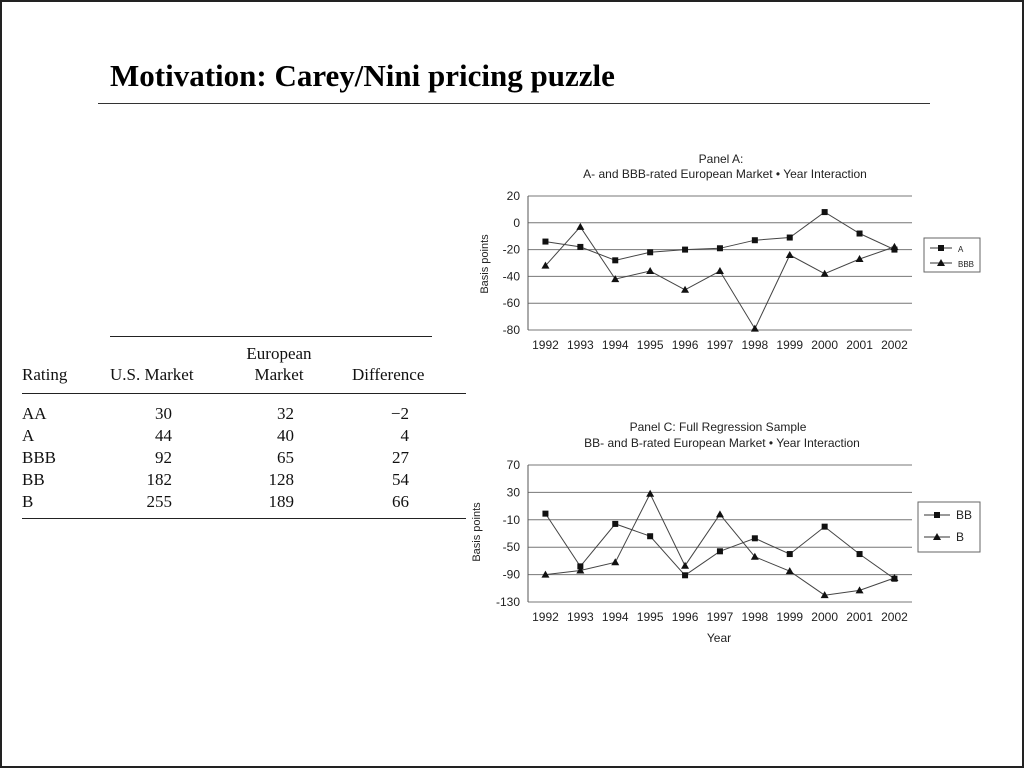  What do you see at coordinates (615, 345) in the screenshot?
I see `chart0-x-tick-label: 1994` at bounding box center [615, 345].